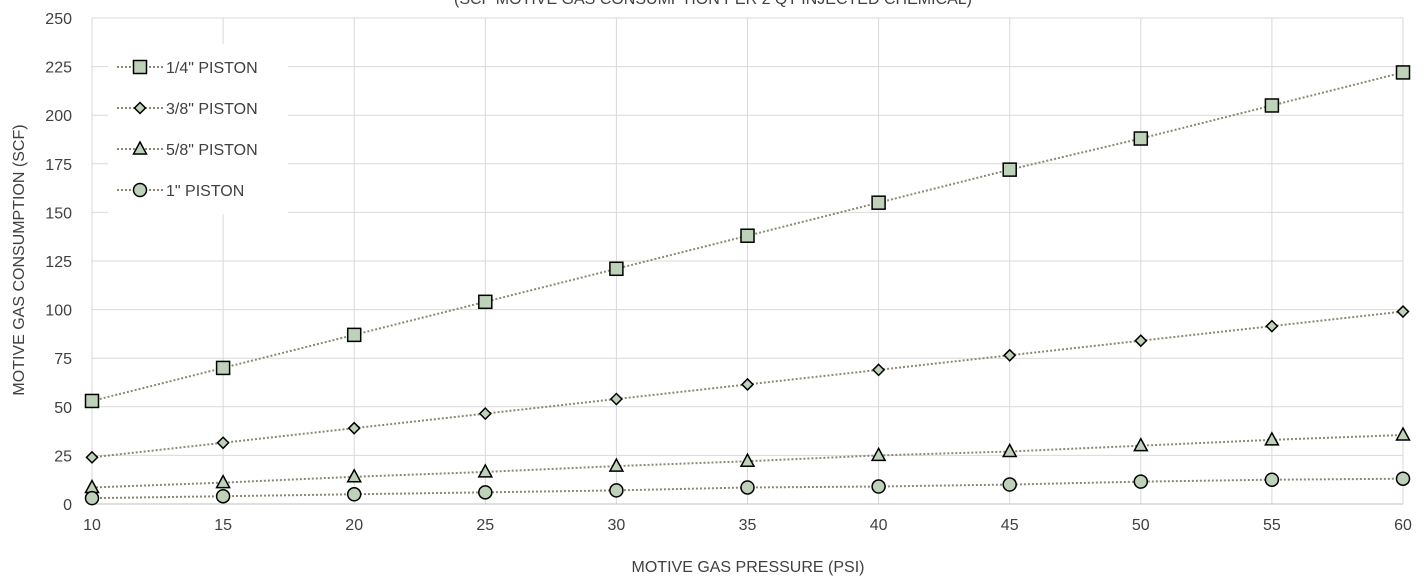 The height and width of the screenshot is (576, 1427). I want to click on x-tick-labels: 10 15 20 25 30 35 40 45 50 55 60, so click(747, 525).